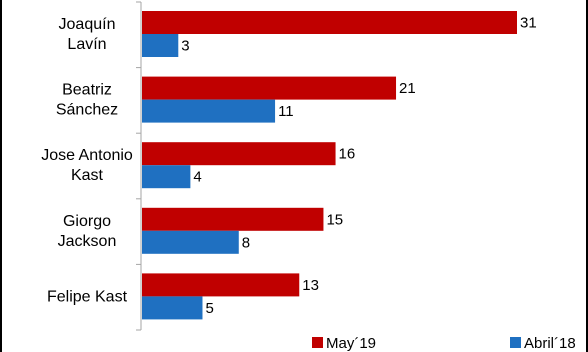 The image size is (588, 352). I want to click on value-label: 8, so click(246, 242).